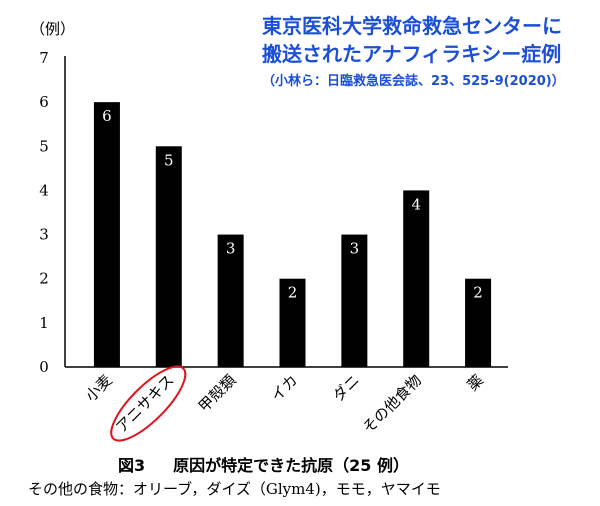  What do you see at coordinates (392, 404) in the screenshot?
I see `x-tick-label: その他食物` at bounding box center [392, 404].